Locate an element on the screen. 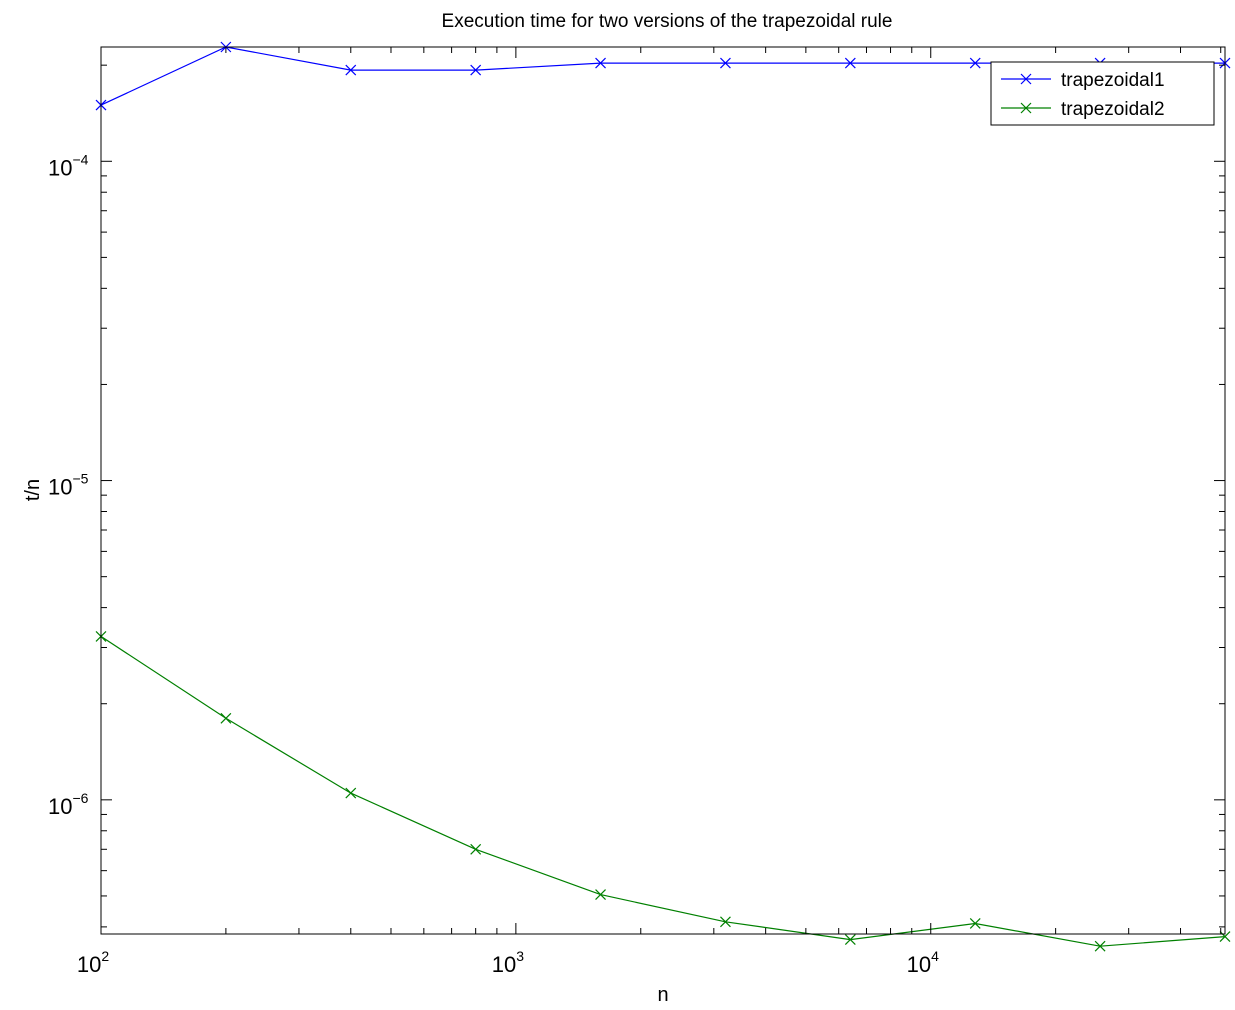 This screenshot has width=1235, height=1010. legend-label: trapezoidal2 is located at coordinates (1113, 109).